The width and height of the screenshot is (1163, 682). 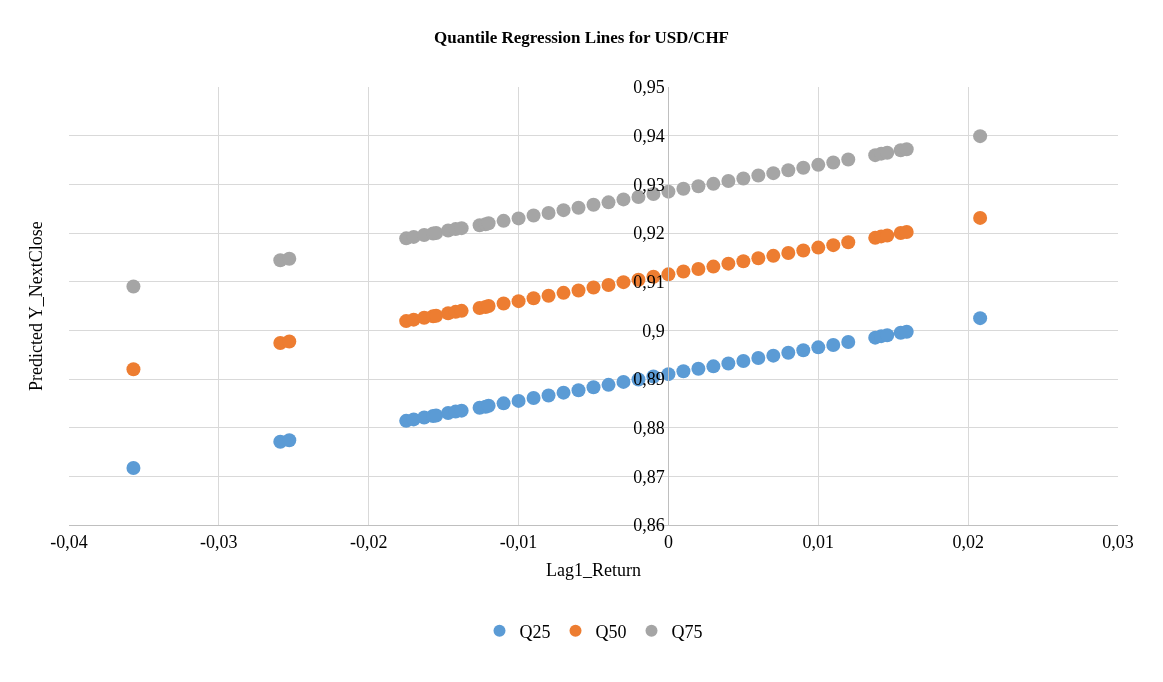 I want to click on y-tick-label: 0,94, so click(x=649, y=135).